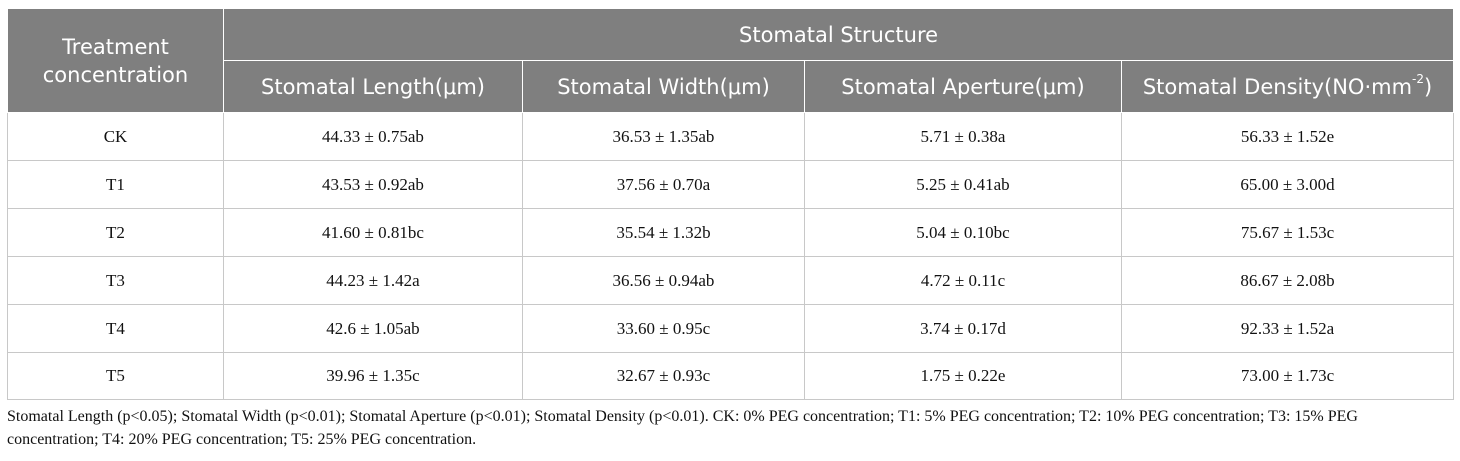  What do you see at coordinates (373, 280) in the screenshot?
I see `length-cell: 44.23 ± 1.42a` at bounding box center [373, 280].